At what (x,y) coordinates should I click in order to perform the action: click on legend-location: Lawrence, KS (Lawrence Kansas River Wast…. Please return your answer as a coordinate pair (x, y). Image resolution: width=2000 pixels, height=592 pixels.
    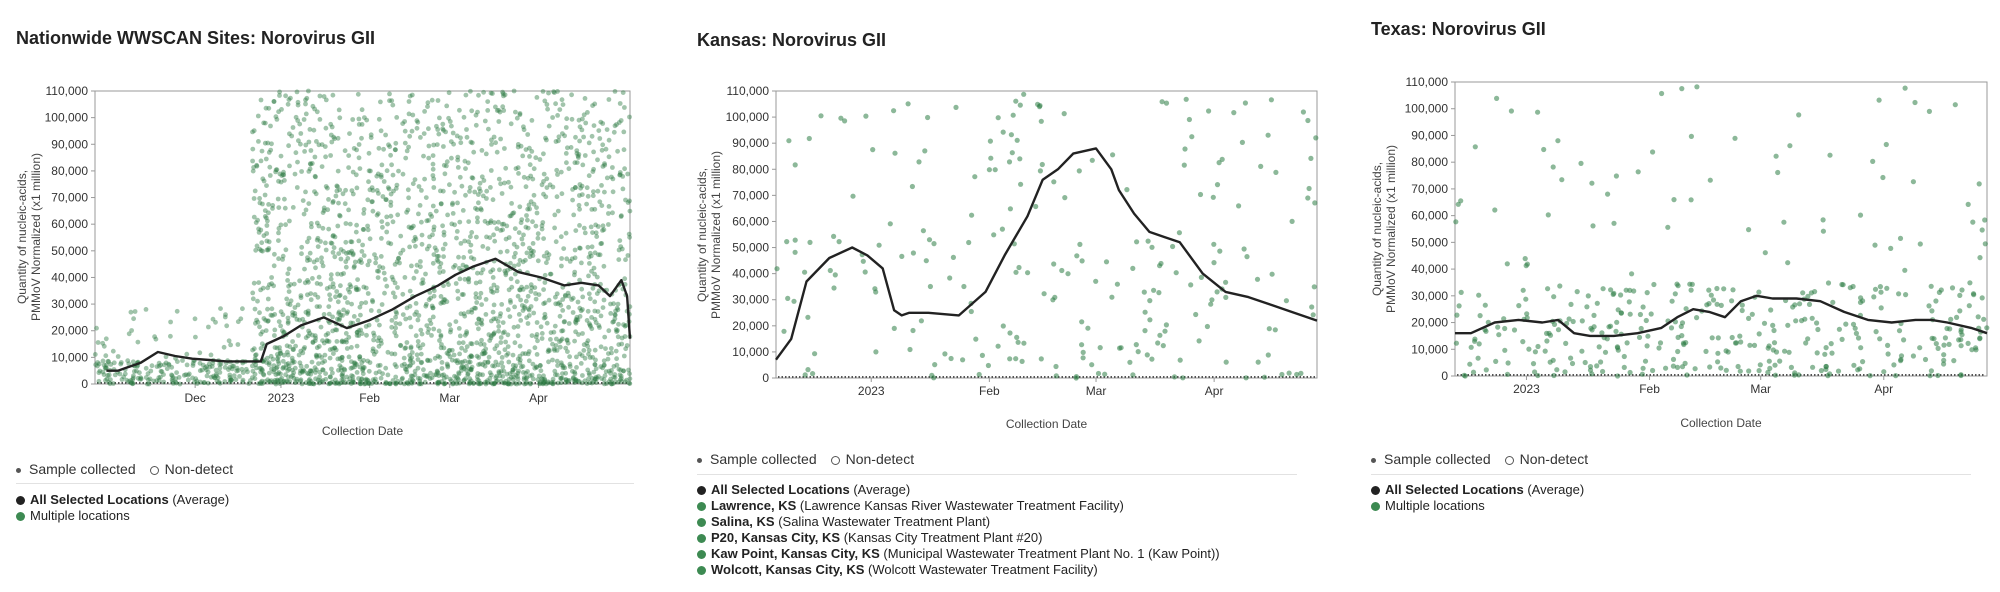
    Looking at the image, I should click on (958, 506).